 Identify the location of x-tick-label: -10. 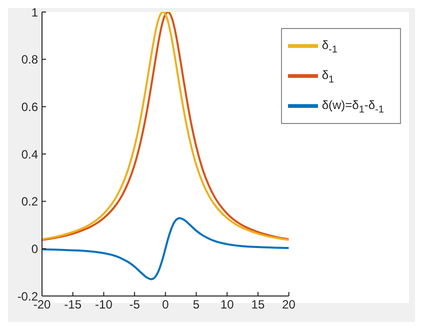
(104, 305).